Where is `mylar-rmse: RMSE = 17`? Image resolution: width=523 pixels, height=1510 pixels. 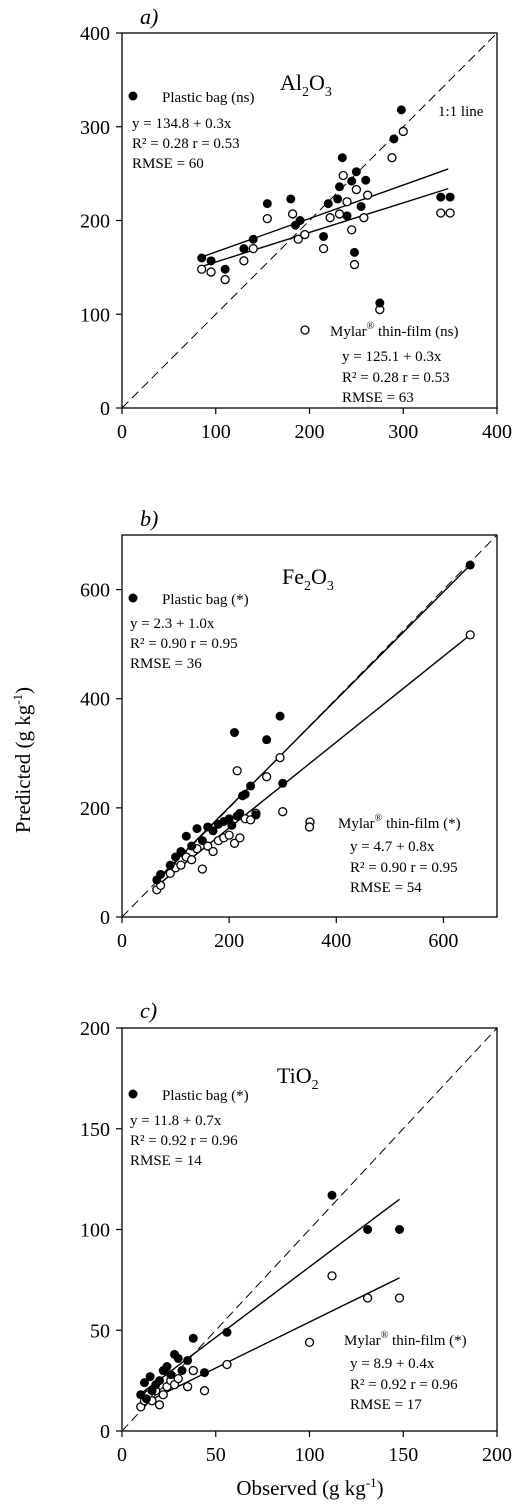 mylar-rmse: RMSE = 17 is located at coordinates (386, 1405).